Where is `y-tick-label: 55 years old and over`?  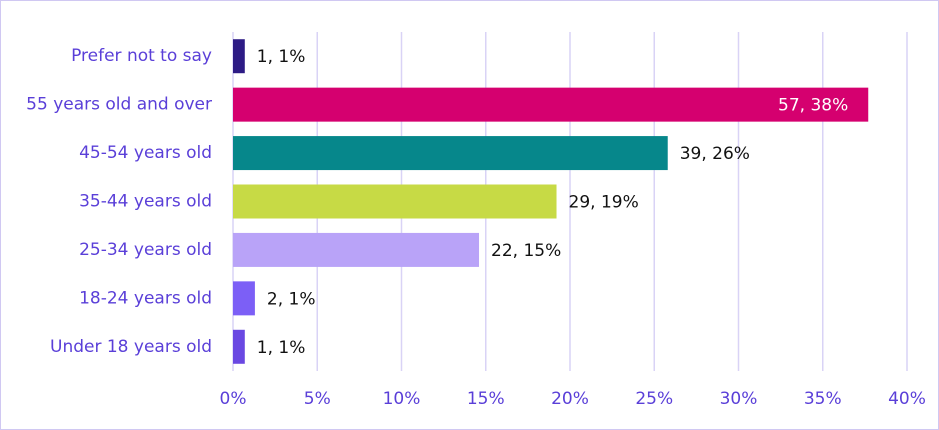
y-tick-label: 55 years old and over is located at coordinates (119, 105).